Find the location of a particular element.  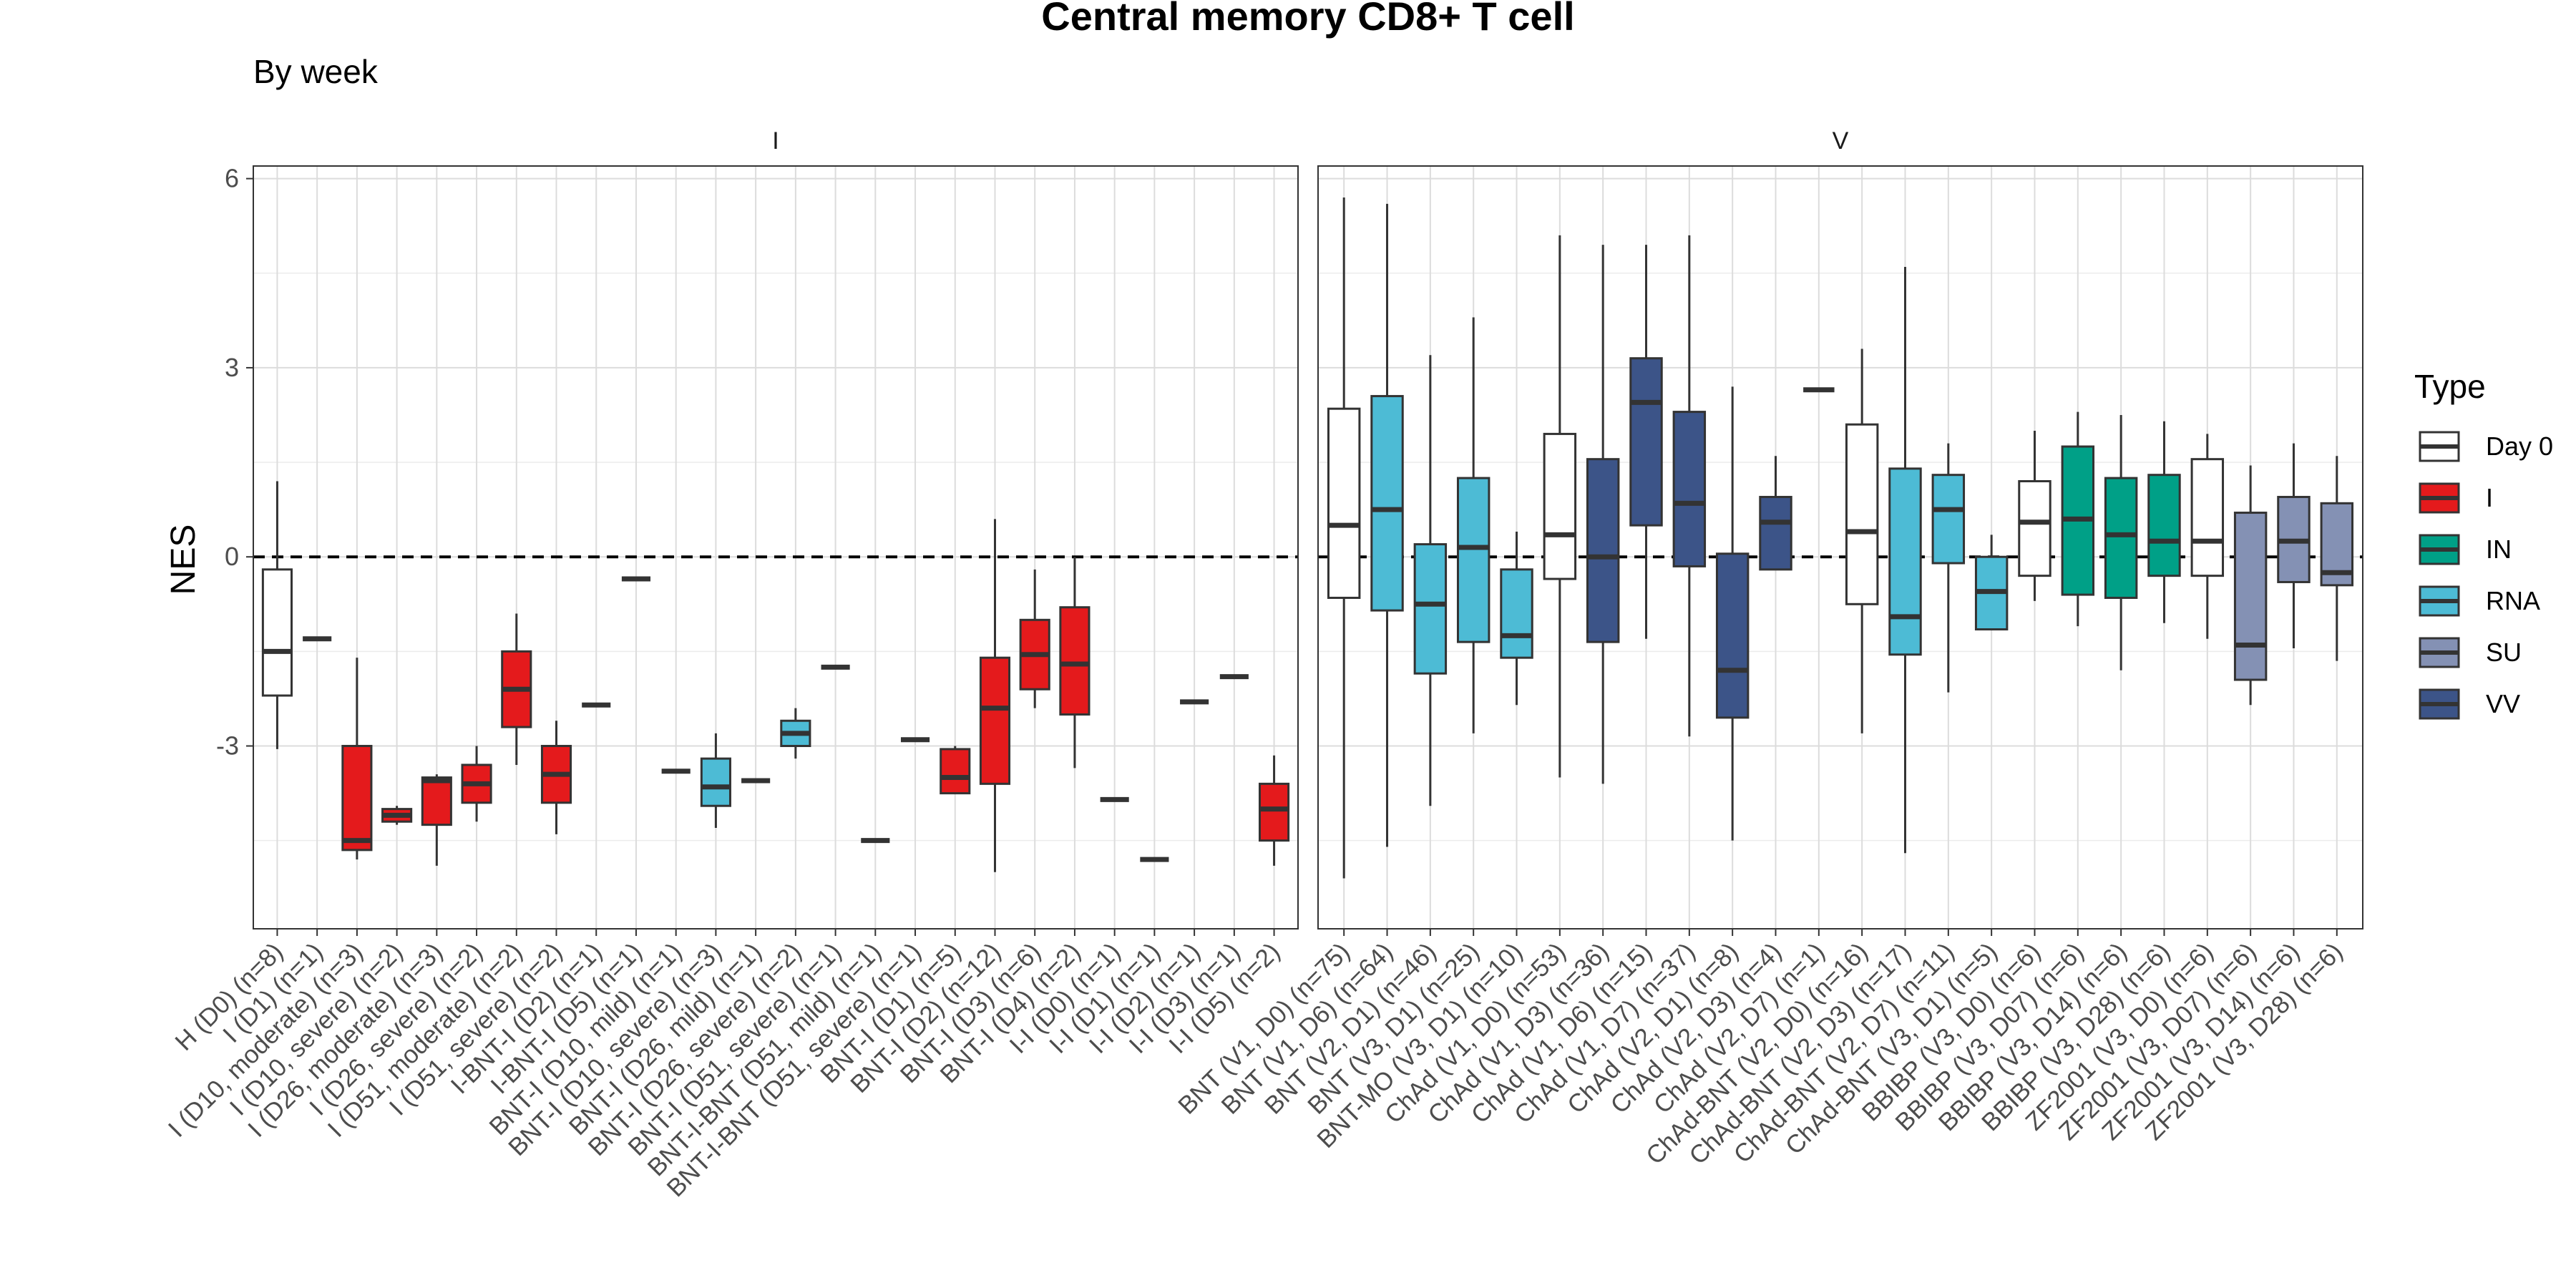

legend-item-2: IN is located at coordinates (2465, 549).